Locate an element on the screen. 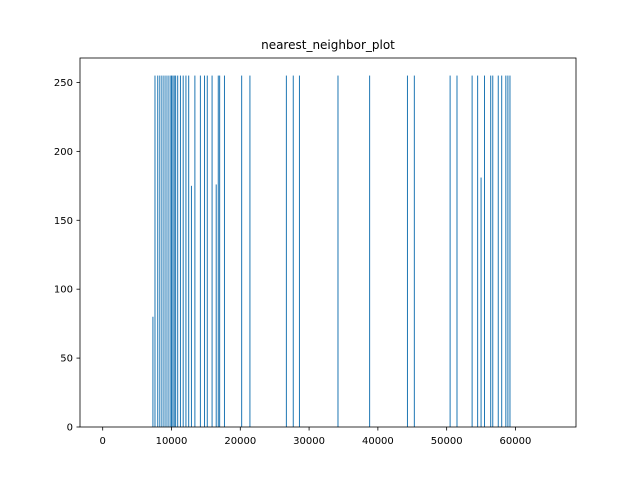 Image resolution: width=640 pixels, height=480 pixels. chart-title: nearest_neighbor_plot is located at coordinates (328, 45).